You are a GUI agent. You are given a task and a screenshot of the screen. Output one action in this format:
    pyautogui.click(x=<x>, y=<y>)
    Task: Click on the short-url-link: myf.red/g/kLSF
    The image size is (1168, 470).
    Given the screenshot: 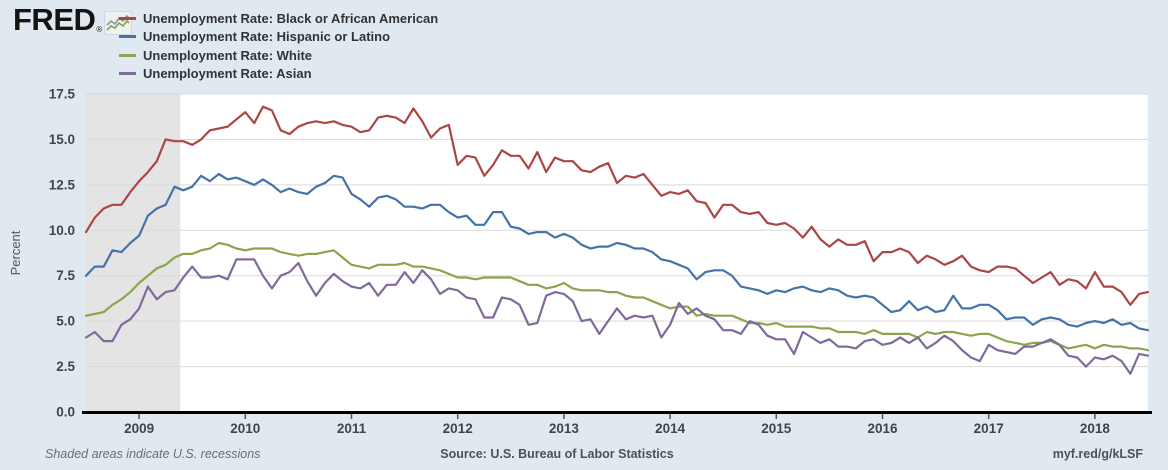 What is the action you would take?
    pyautogui.click(x=1097, y=454)
    